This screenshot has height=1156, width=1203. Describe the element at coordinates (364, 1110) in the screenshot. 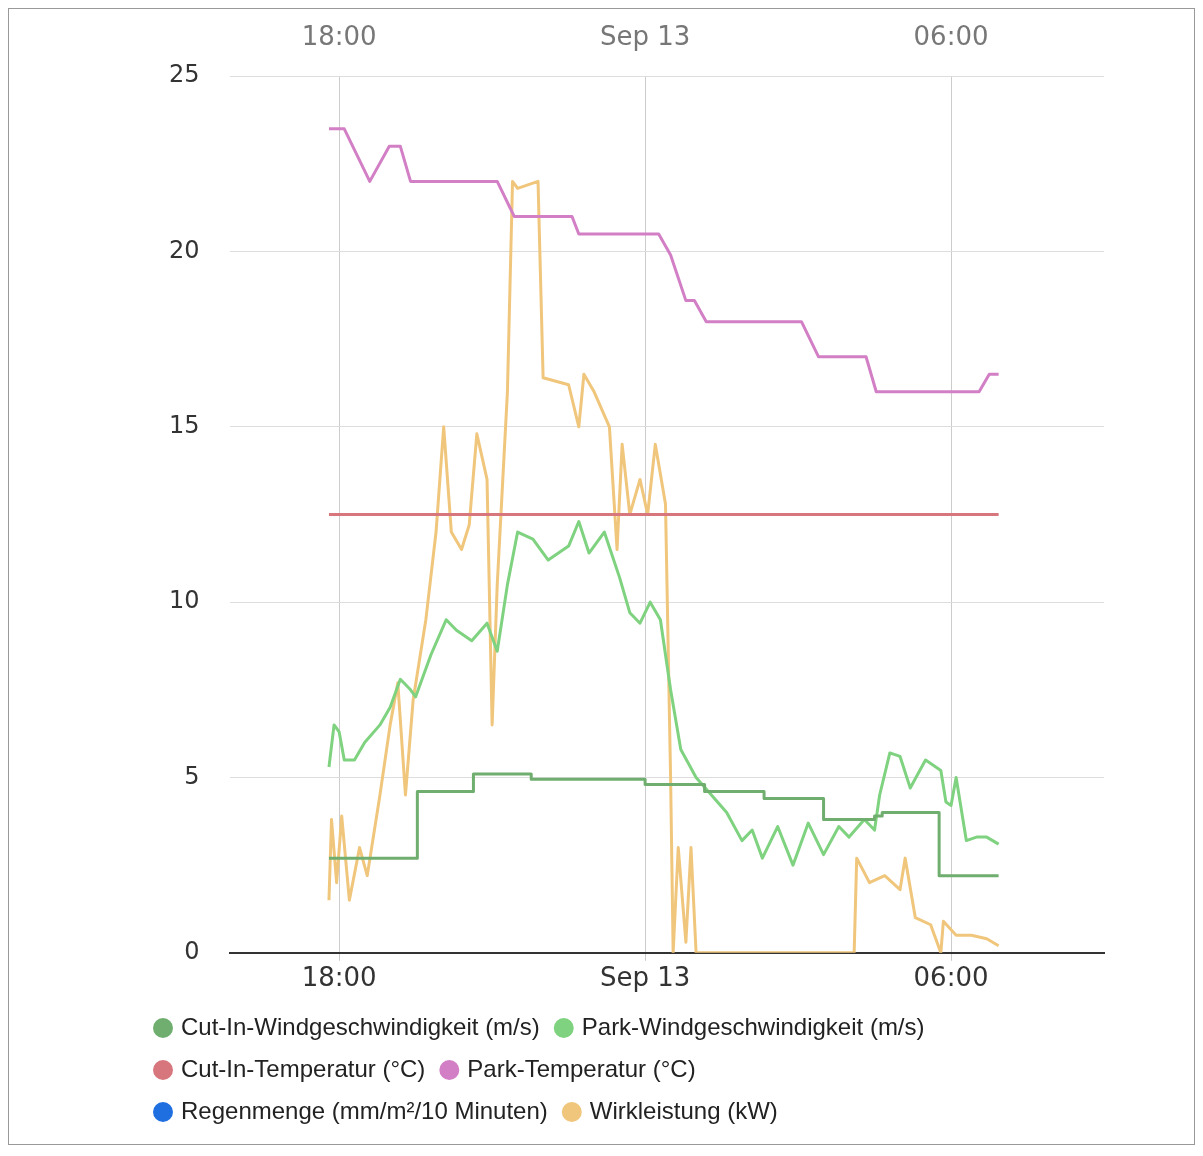

I see `legend-label: Regenmenge (mm/m²/10 Minuten)` at that location.